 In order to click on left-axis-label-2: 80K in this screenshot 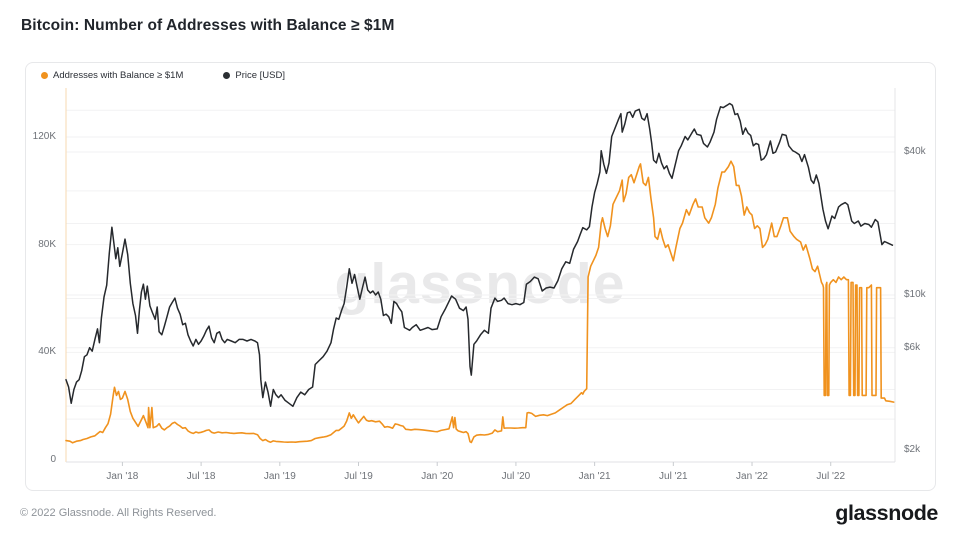, I will do `click(47, 244)`.